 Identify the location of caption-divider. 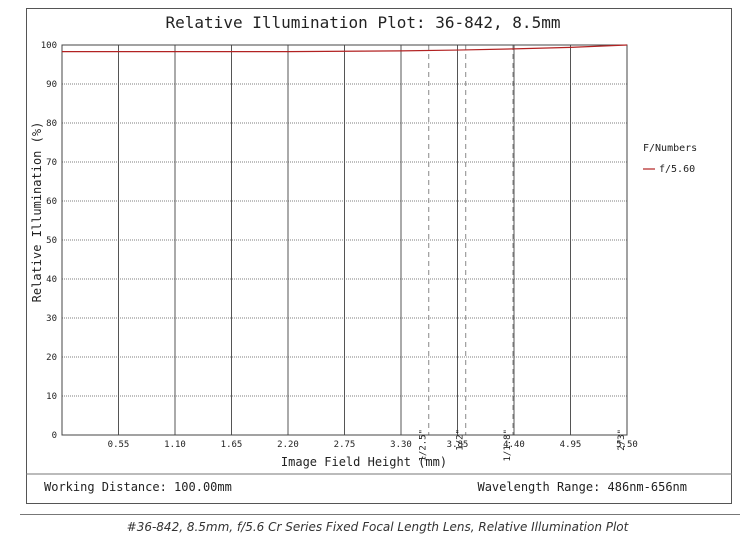
(380, 514).